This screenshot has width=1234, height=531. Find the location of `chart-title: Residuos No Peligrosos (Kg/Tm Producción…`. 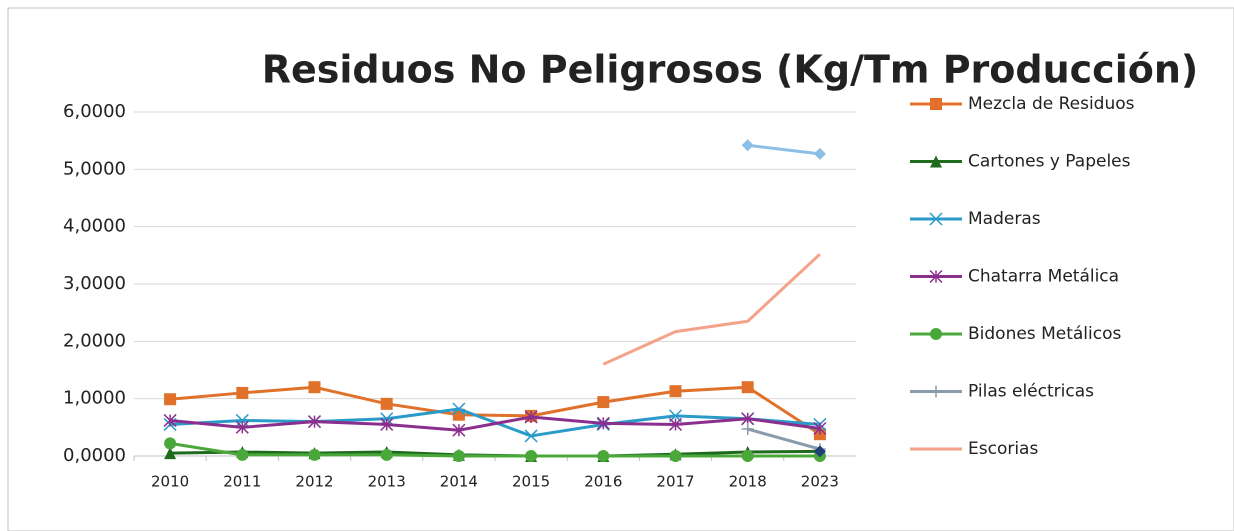

chart-title: Residuos No Peligrosos (Kg/Tm Producción… is located at coordinates (730, 70).